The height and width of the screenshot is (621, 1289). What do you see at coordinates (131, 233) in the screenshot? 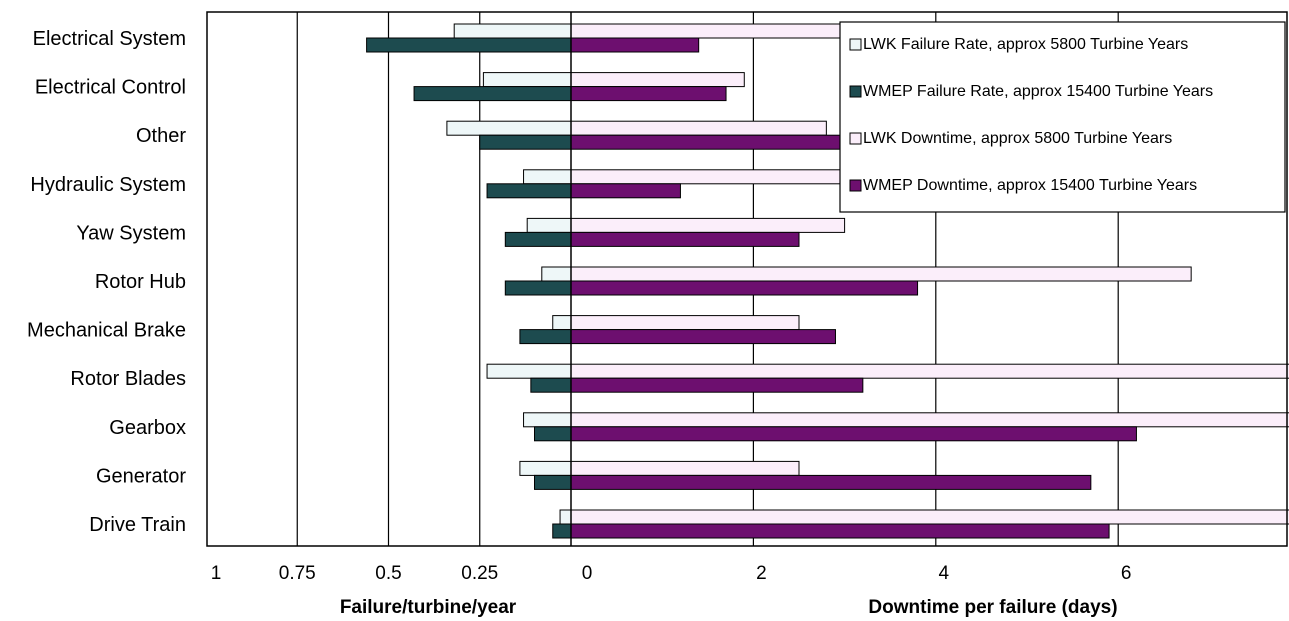
I see `category-label: Yaw System` at bounding box center [131, 233].